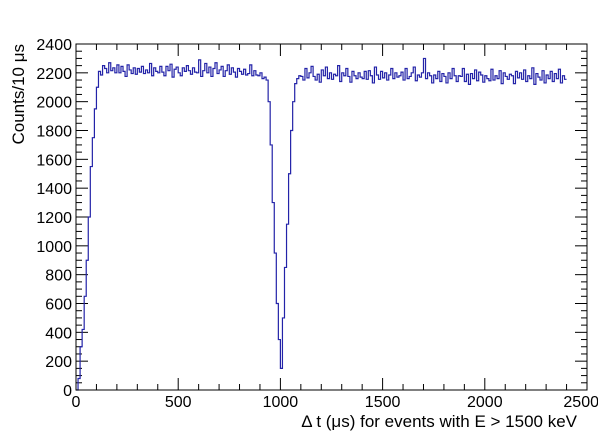 Image resolution: width=598 pixels, height=433 pixels. I want to click on y-tick-label: 2200, so click(54, 74).